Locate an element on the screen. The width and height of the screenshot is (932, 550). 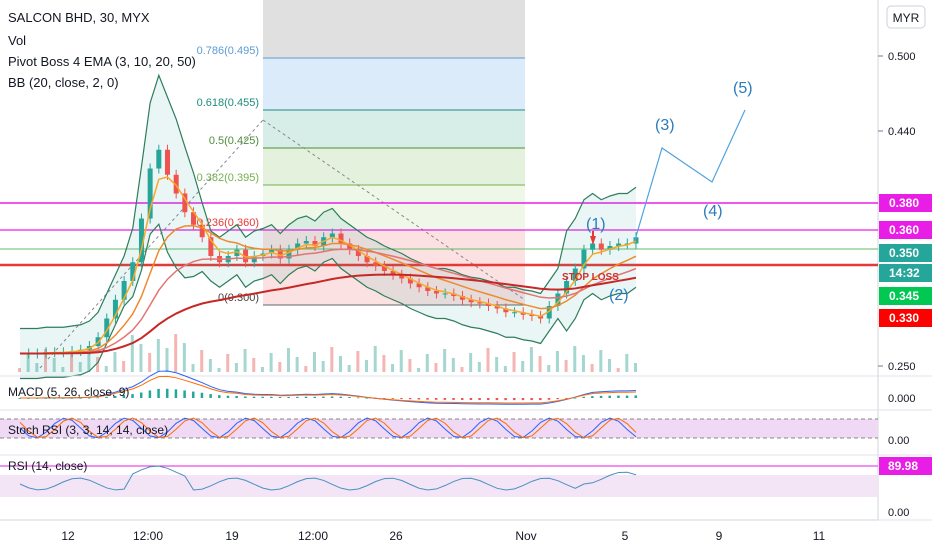
ema-line is located at coordinates (328, 314).